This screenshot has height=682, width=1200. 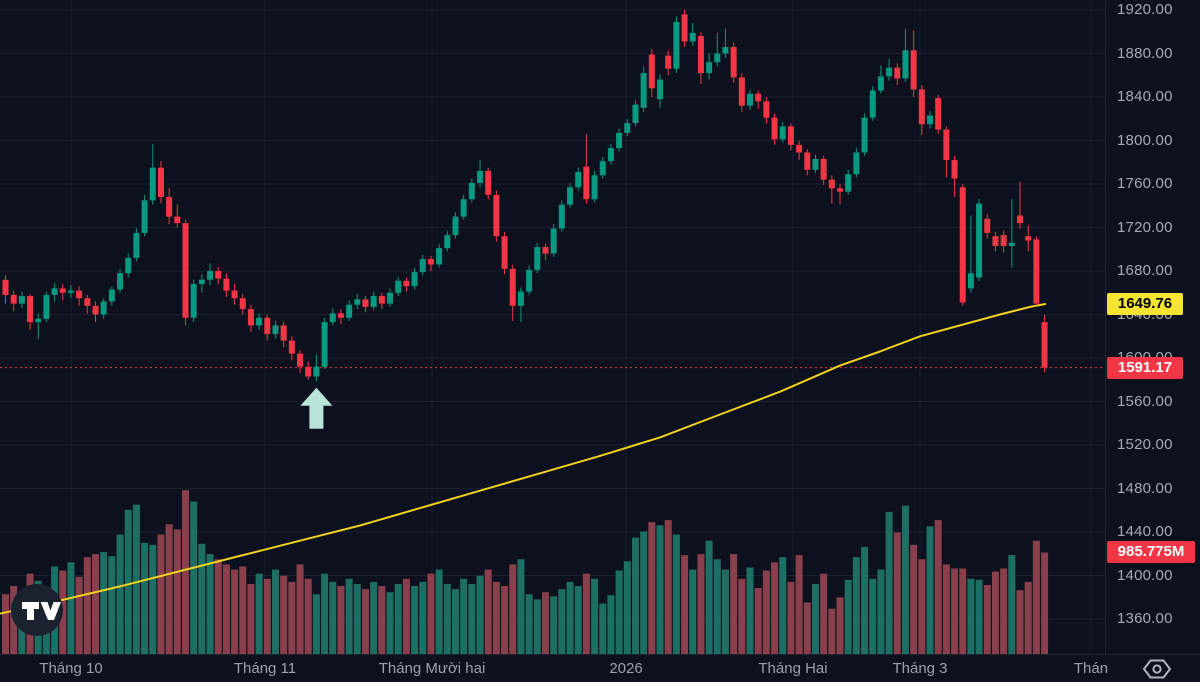 What do you see at coordinates (71, 668) in the screenshot?
I see `time-axis-label: Tháng 10` at bounding box center [71, 668].